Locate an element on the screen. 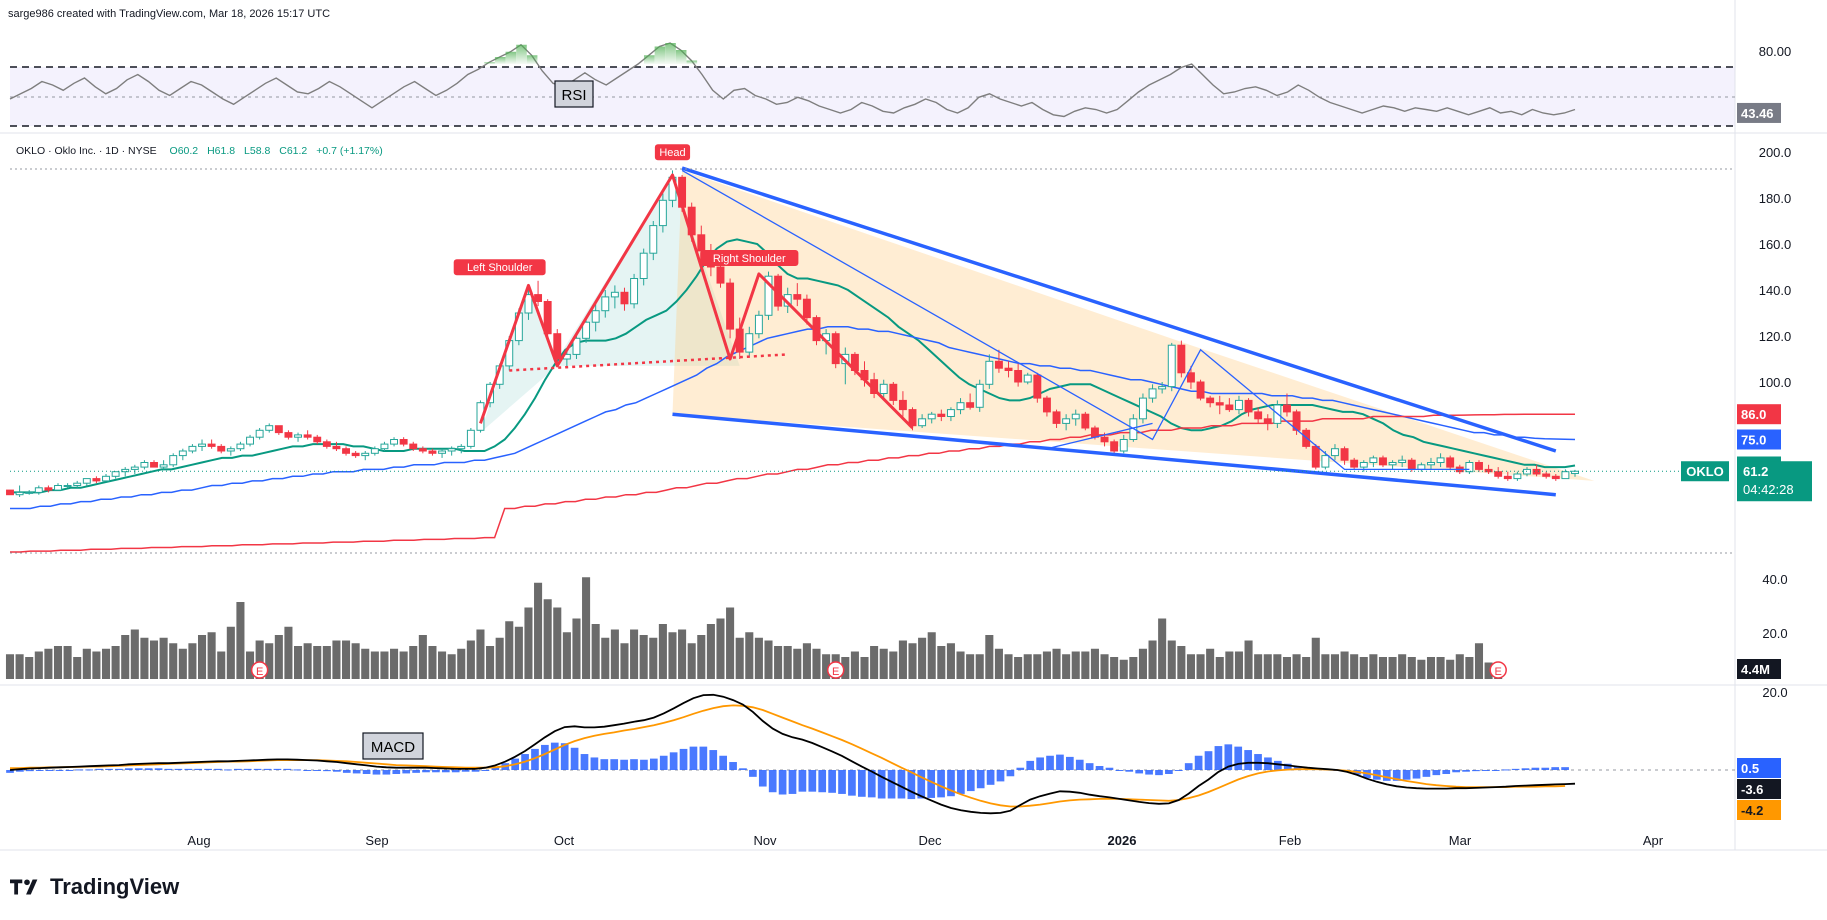 The width and height of the screenshot is (1827, 920). rsi-overbought-fill is located at coordinates (521, 54).